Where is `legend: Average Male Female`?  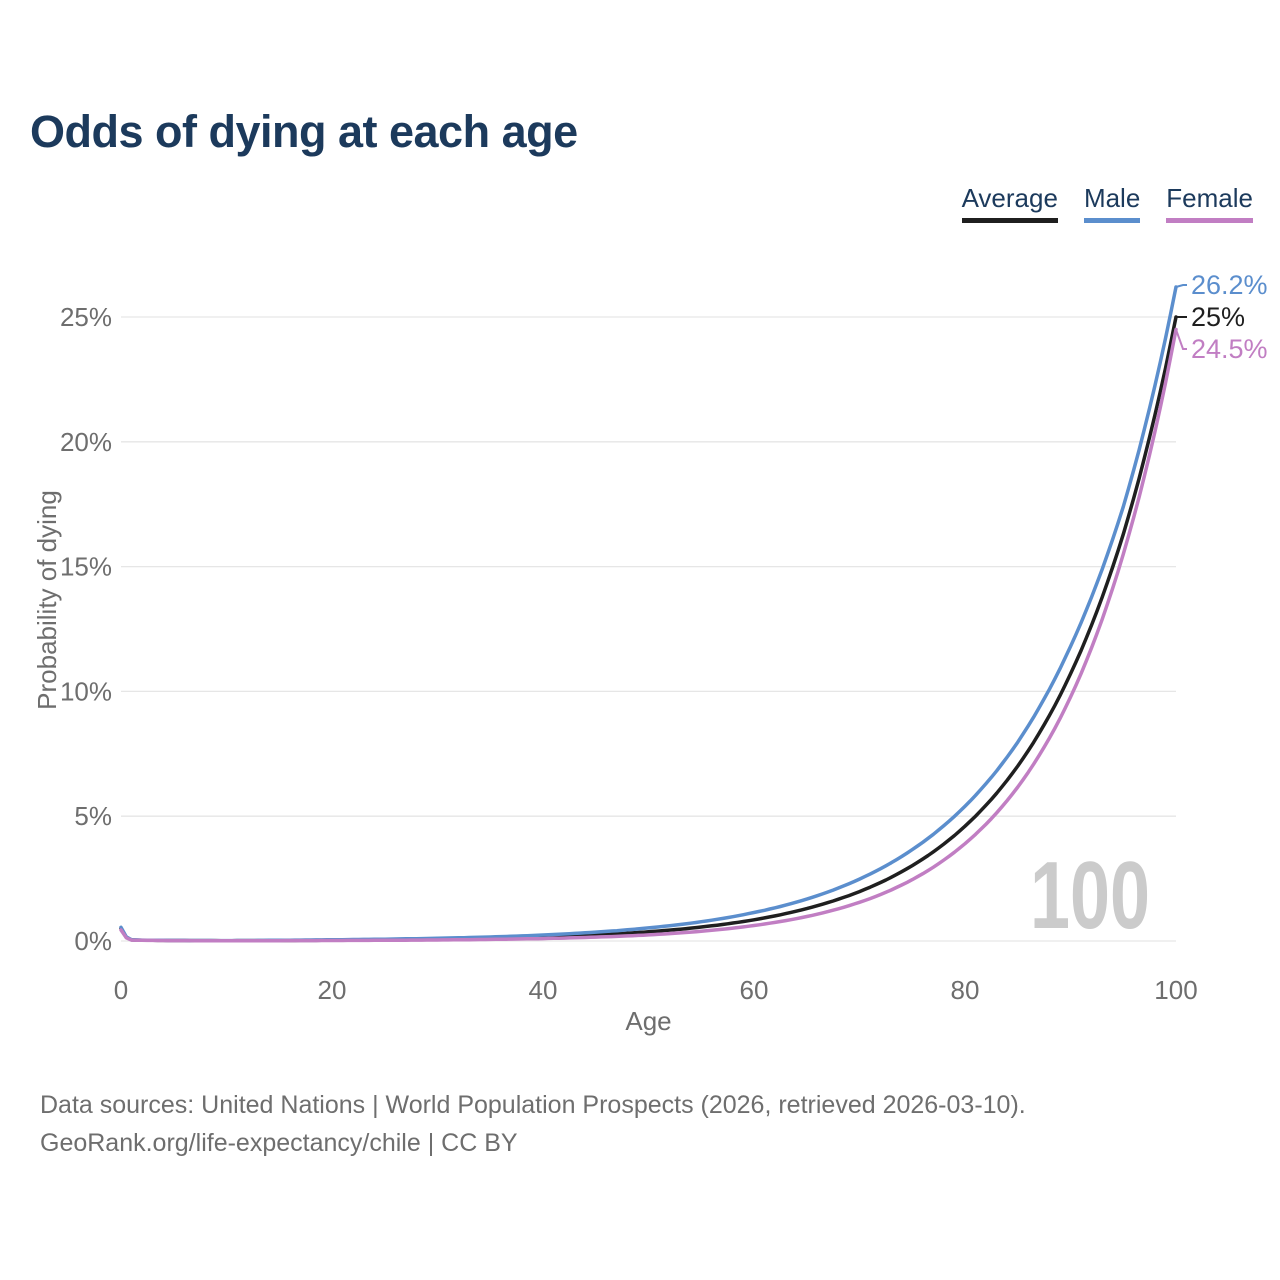
legend: Average Male Female is located at coordinates (1107, 203).